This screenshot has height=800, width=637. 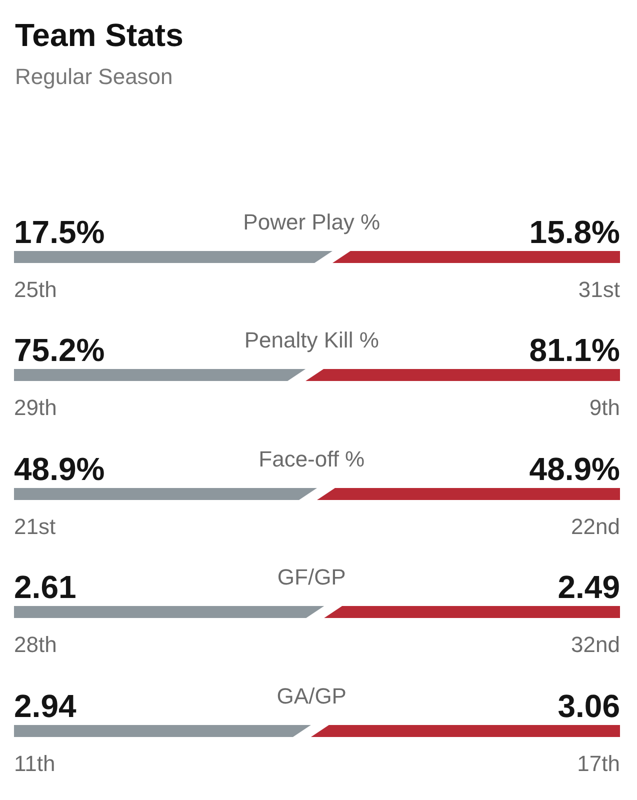 I want to click on annotation: 28th, so click(x=35, y=645).